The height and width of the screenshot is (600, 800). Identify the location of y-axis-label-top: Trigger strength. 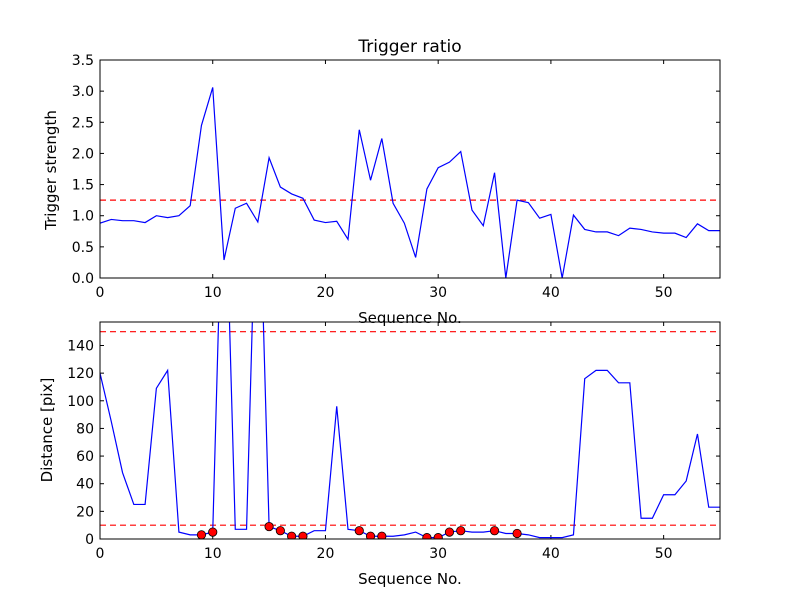
(51, 170).